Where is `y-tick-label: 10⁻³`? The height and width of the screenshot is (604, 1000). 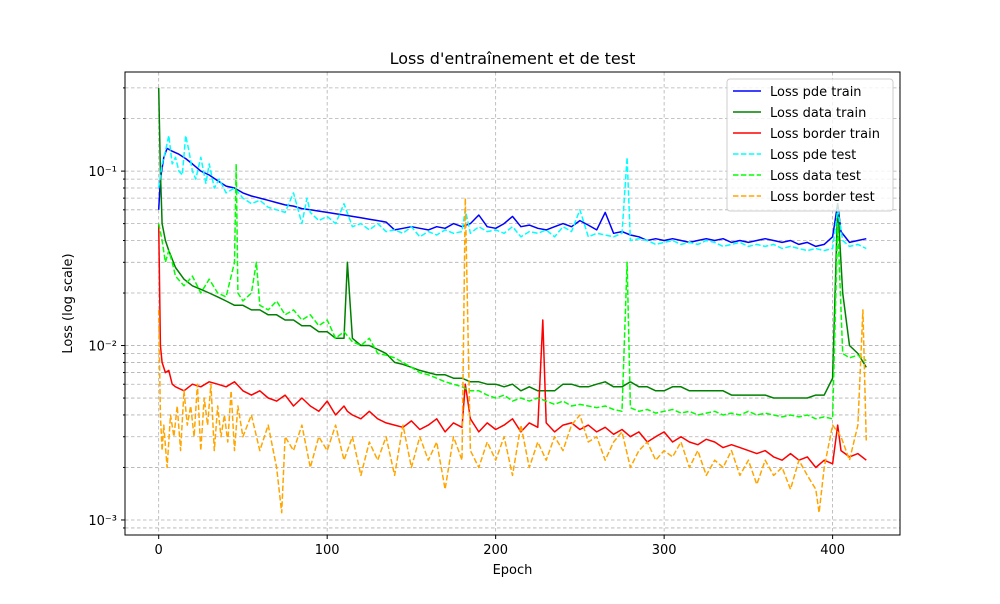
y-tick-label: 10⁻³ is located at coordinates (102, 521).